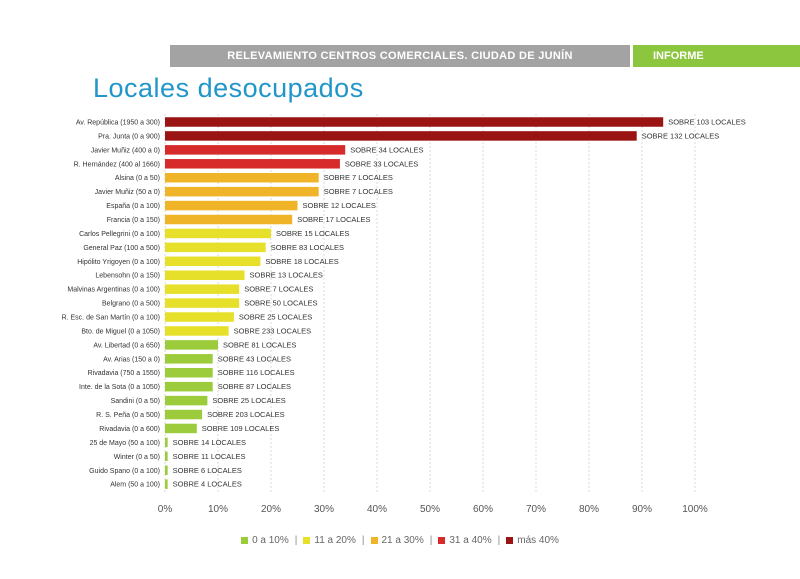  I want to click on value-label: SOBRE 103 LOCALES, so click(707, 122).